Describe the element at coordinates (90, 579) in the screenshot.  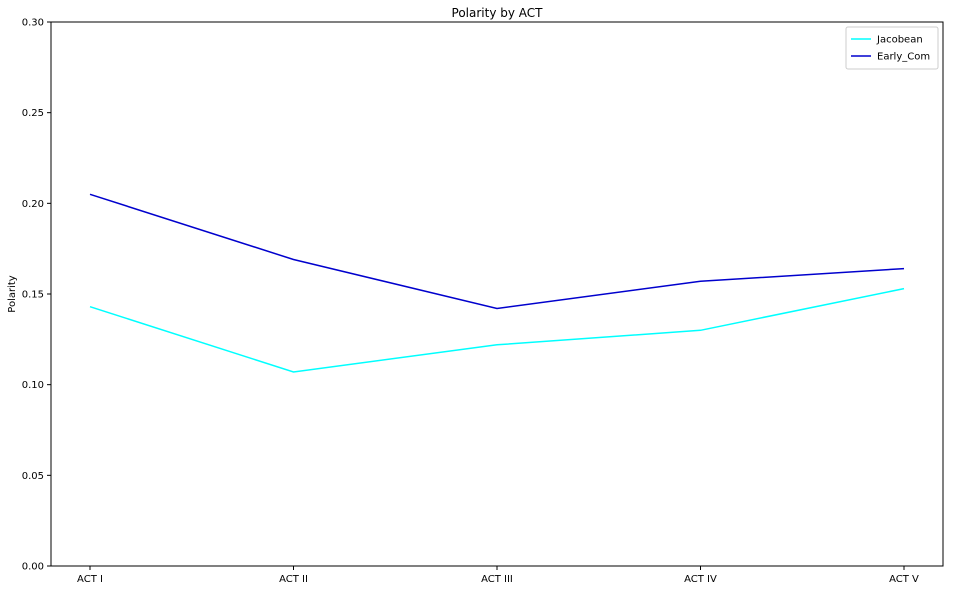
I see `x-tick-label: ACT I` at that location.